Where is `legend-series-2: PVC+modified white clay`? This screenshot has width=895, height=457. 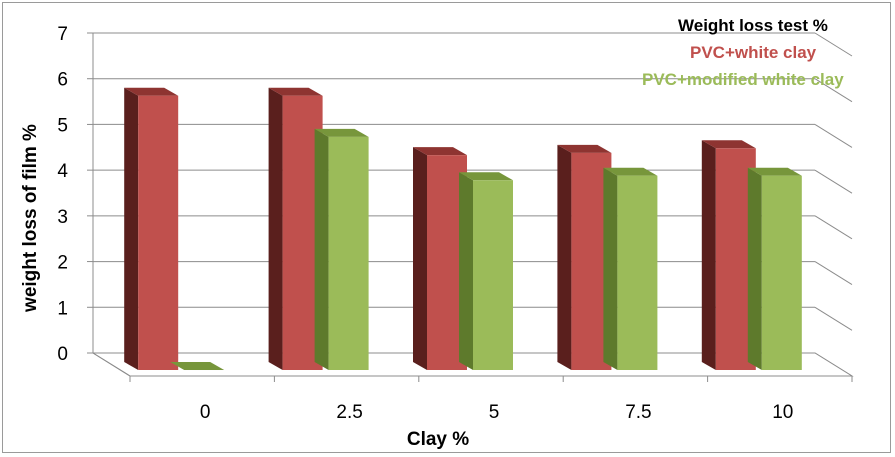
legend-series-2: PVC+modified white clay is located at coordinates (743, 79).